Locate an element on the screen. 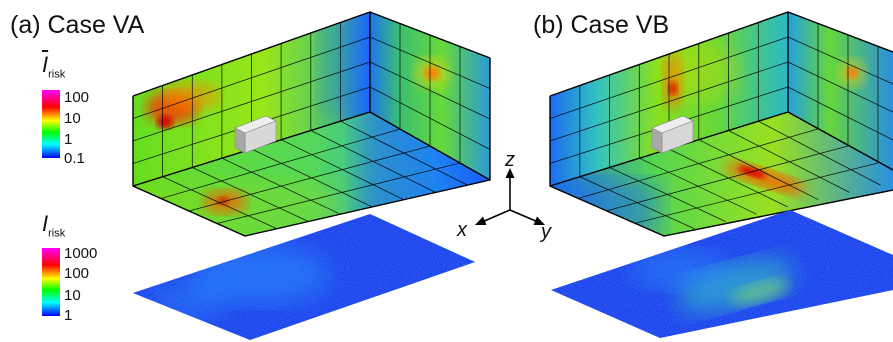  device-b is located at coordinates (672, 134).